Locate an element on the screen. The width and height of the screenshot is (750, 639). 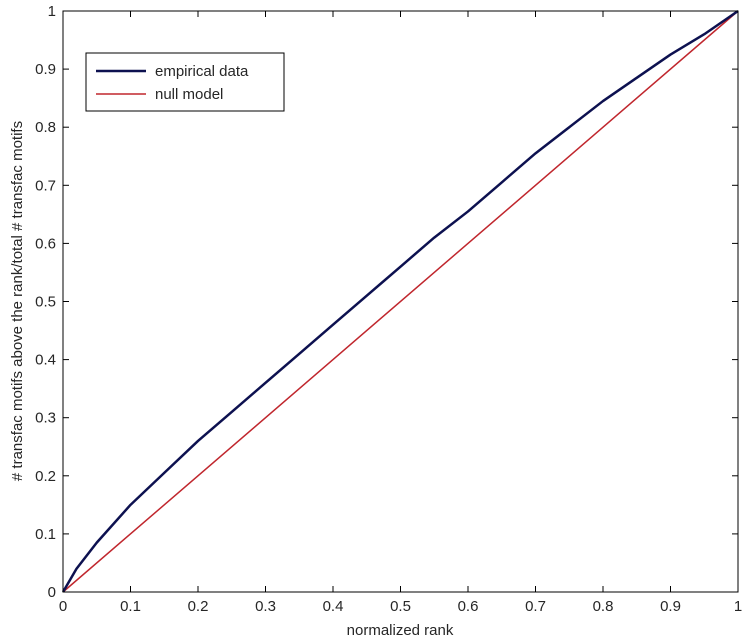
x-tick-label: 0.6 is located at coordinates (468, 606).